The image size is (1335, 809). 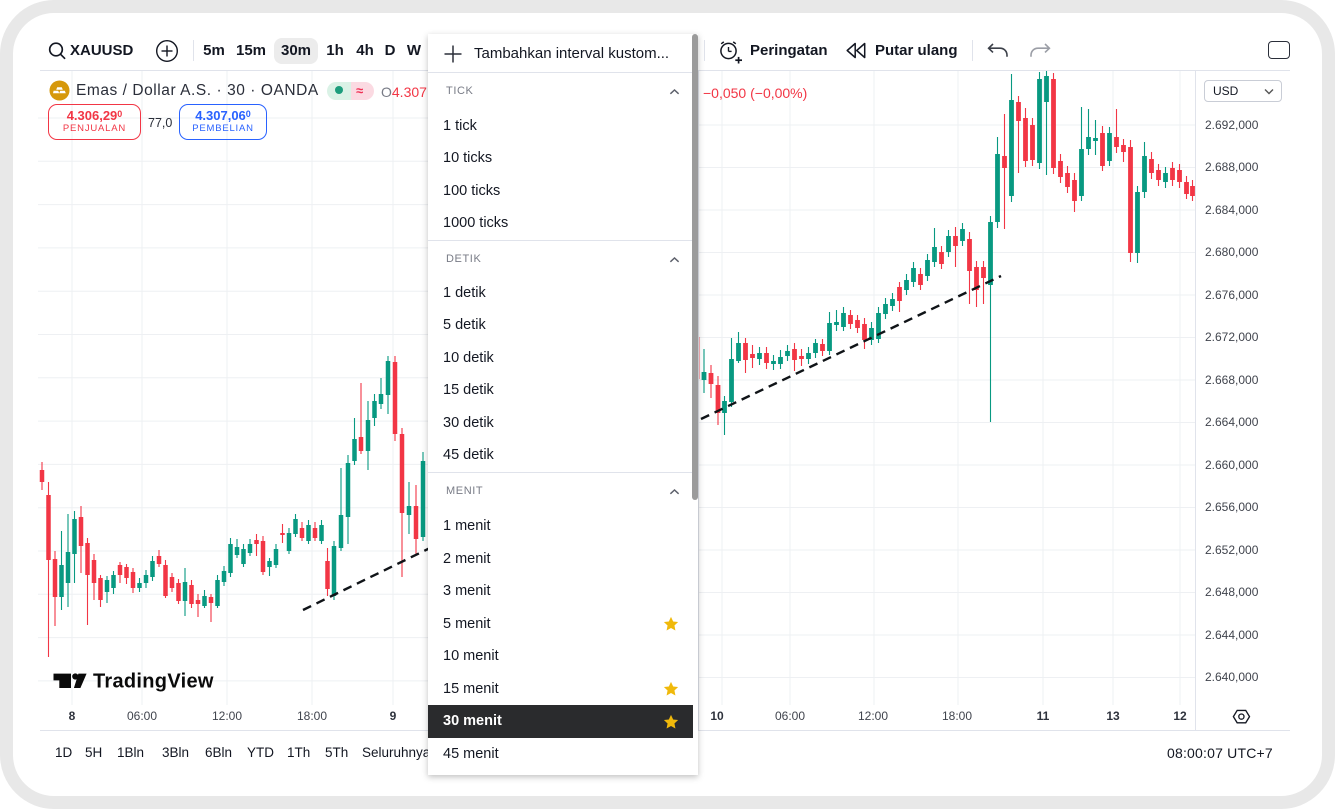 What do you see at coordinates (153, 682) in the screenshot?
I see `svg-text: TradingView` at bounding box center [153, 682].